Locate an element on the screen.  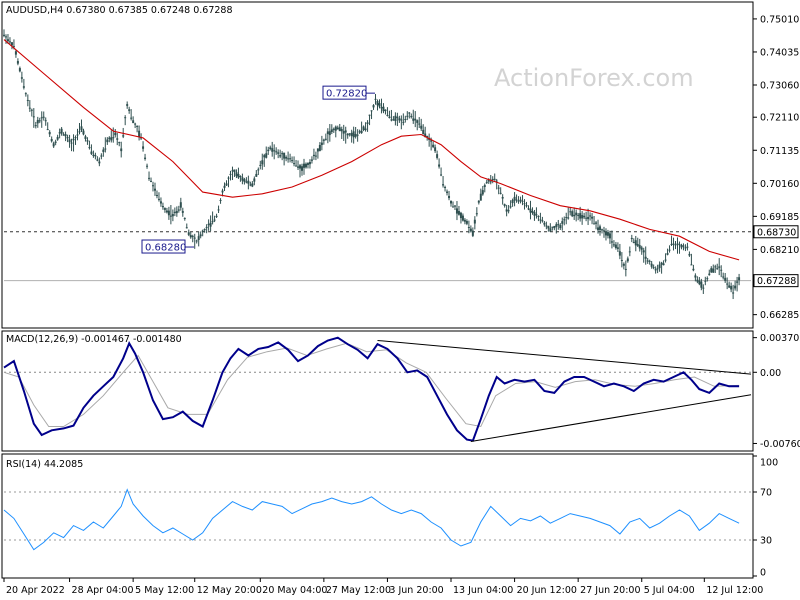
macd-y-tick-label: 0.00 is located at coordinates (770, 373).